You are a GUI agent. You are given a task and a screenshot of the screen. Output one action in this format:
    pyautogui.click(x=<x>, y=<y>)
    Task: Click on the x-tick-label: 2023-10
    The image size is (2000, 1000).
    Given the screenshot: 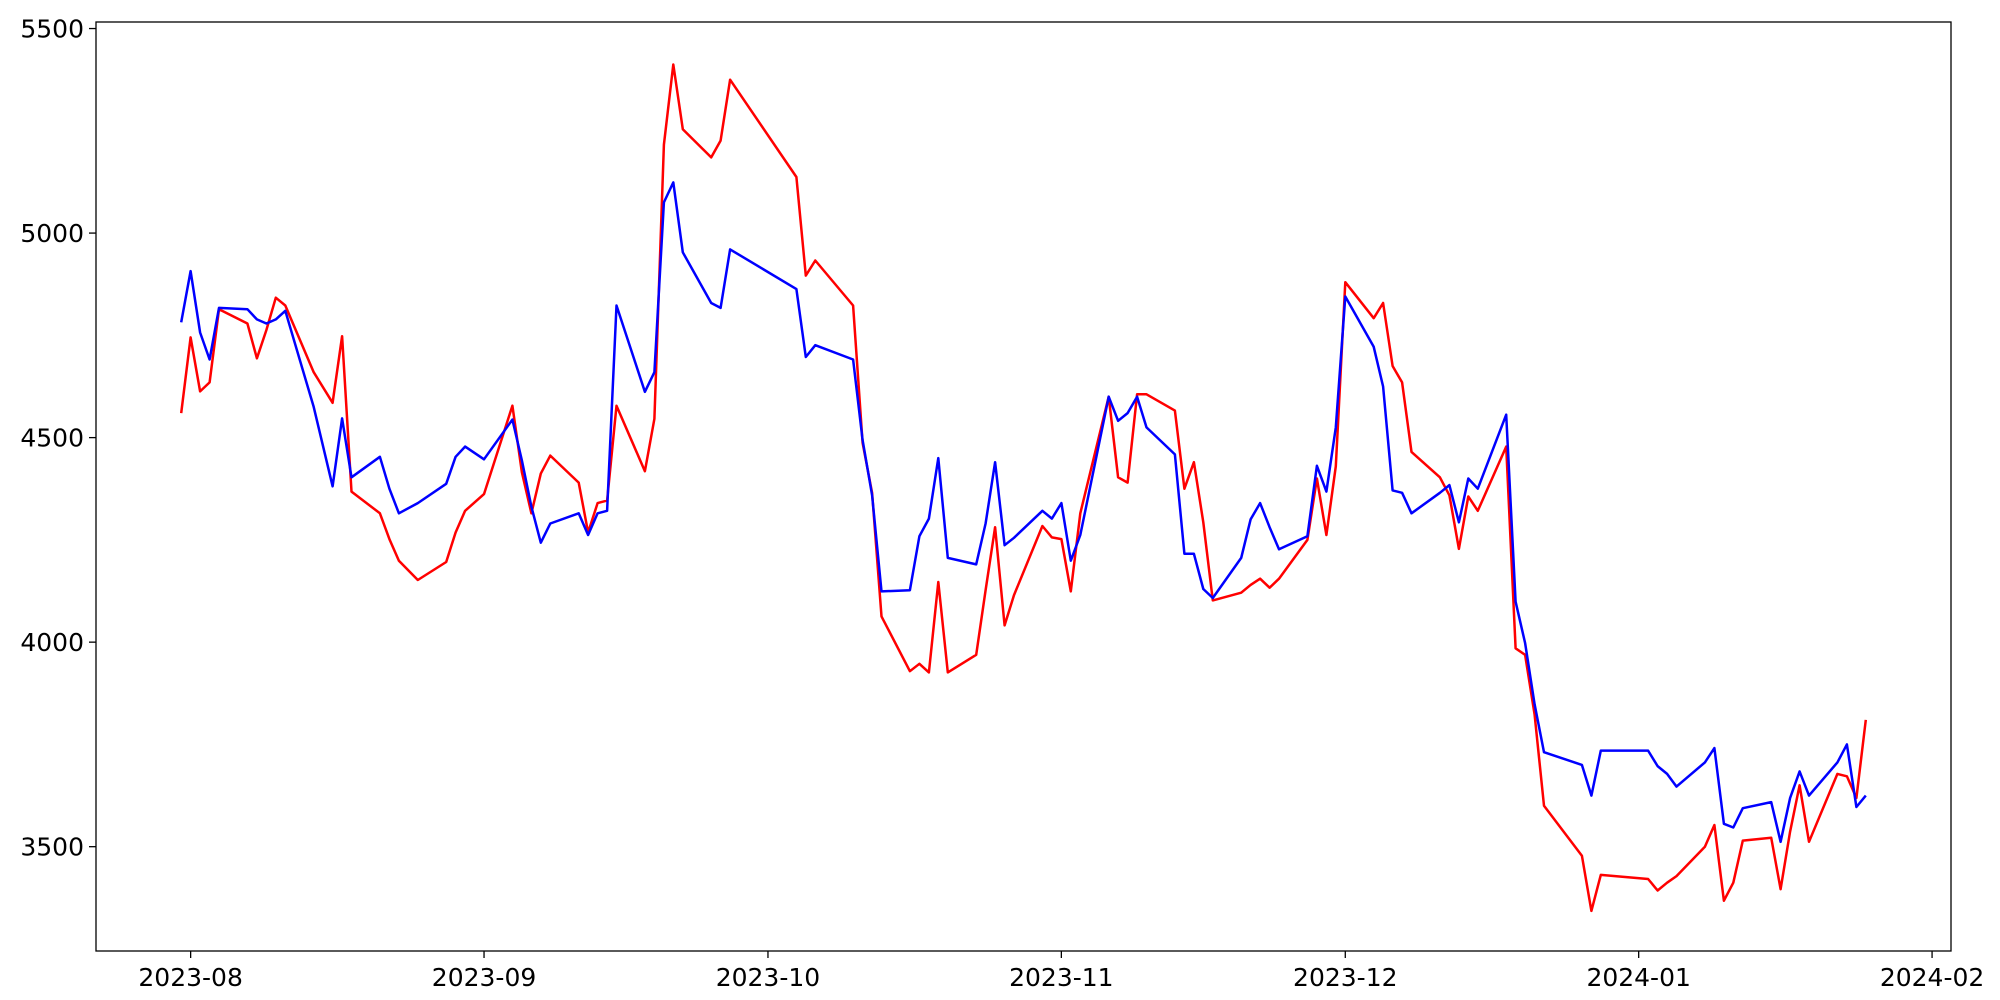 What is the action you would take?
    pyautogui.click(x=768, y=977)
    